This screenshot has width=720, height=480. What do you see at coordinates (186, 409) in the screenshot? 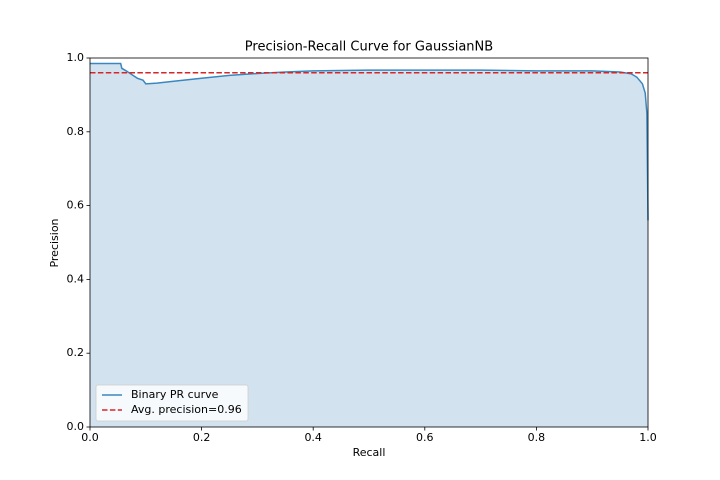
I see `legend-label: Avg. precision=0.96` at bounding box center [186, 409].